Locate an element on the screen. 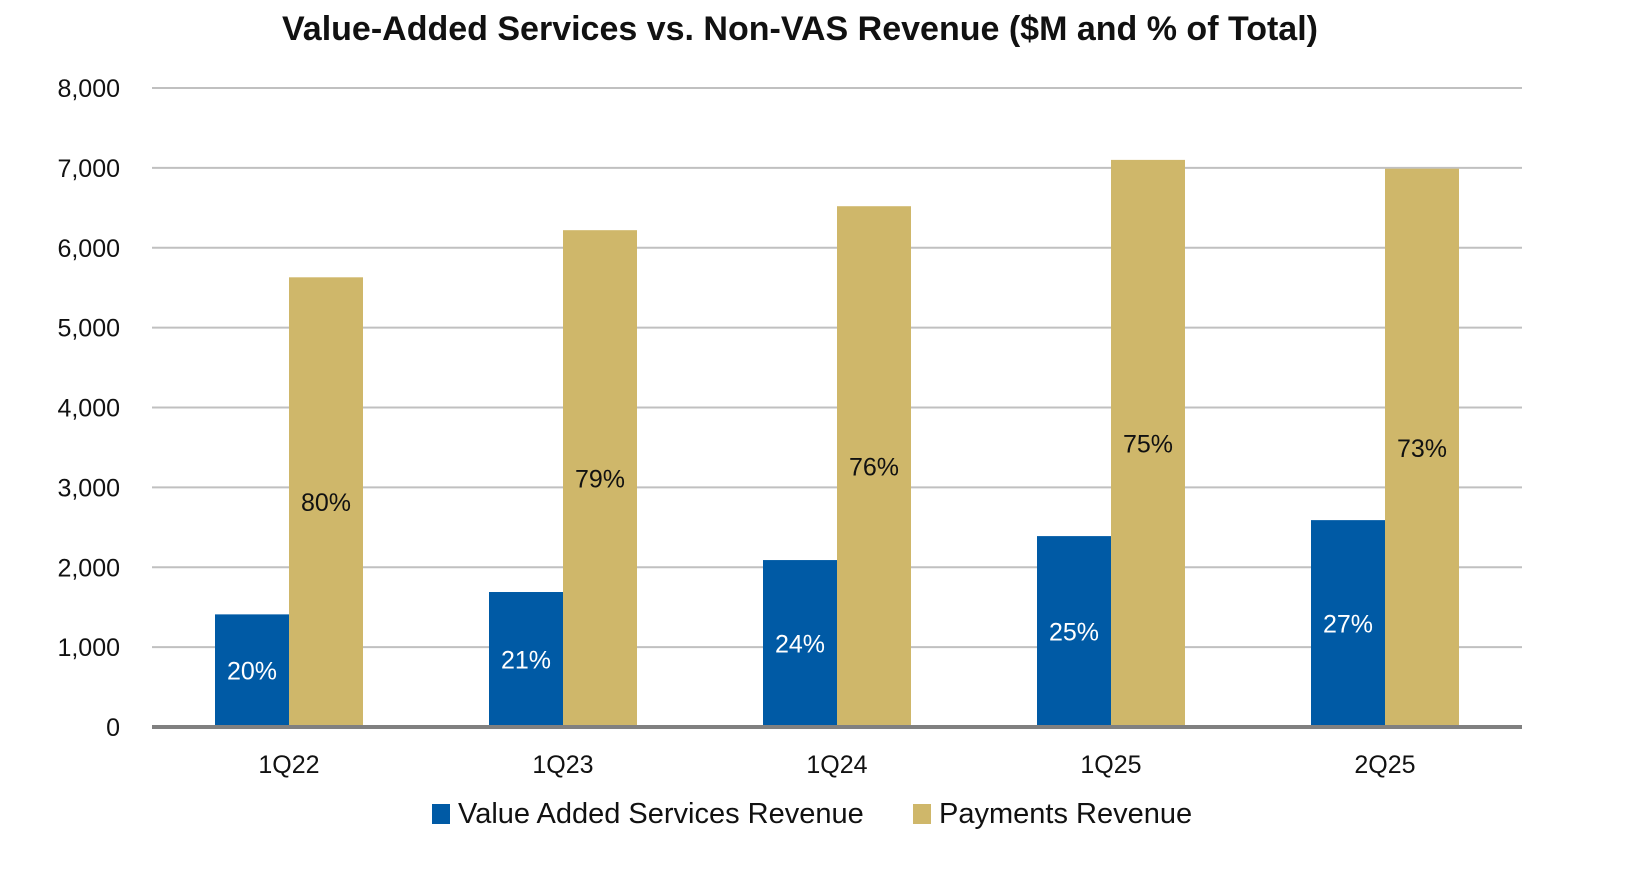 The width and height of the screenshot is (1632, 883). data-label: 80% is located at coordinates (326, 503).